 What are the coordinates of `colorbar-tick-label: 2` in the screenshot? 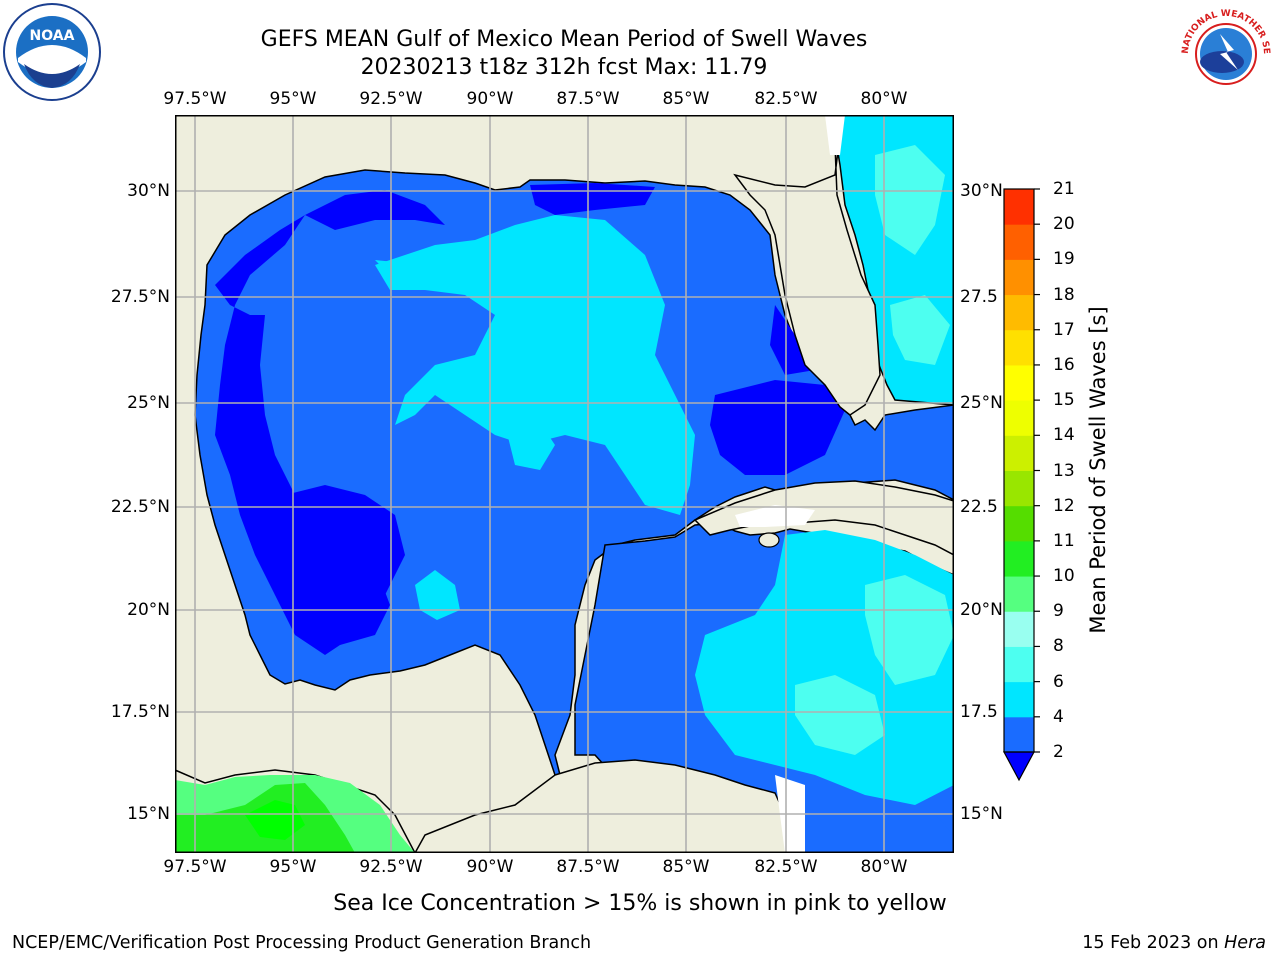 It's located at (1058, 752).